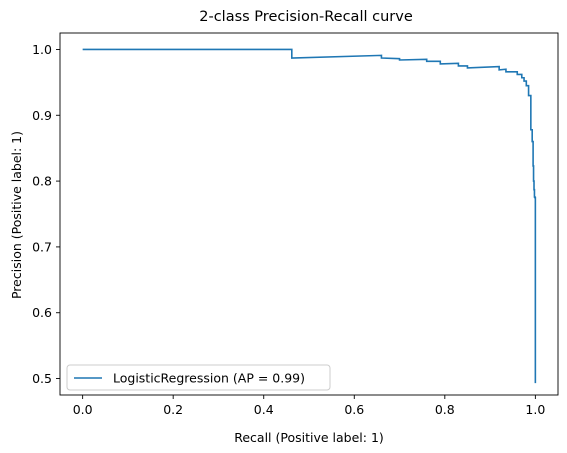  Describe the element at coordinates (306, 17) in the screenshot. I see `chart-title: 2-class Precision-Recall curve` at that location.